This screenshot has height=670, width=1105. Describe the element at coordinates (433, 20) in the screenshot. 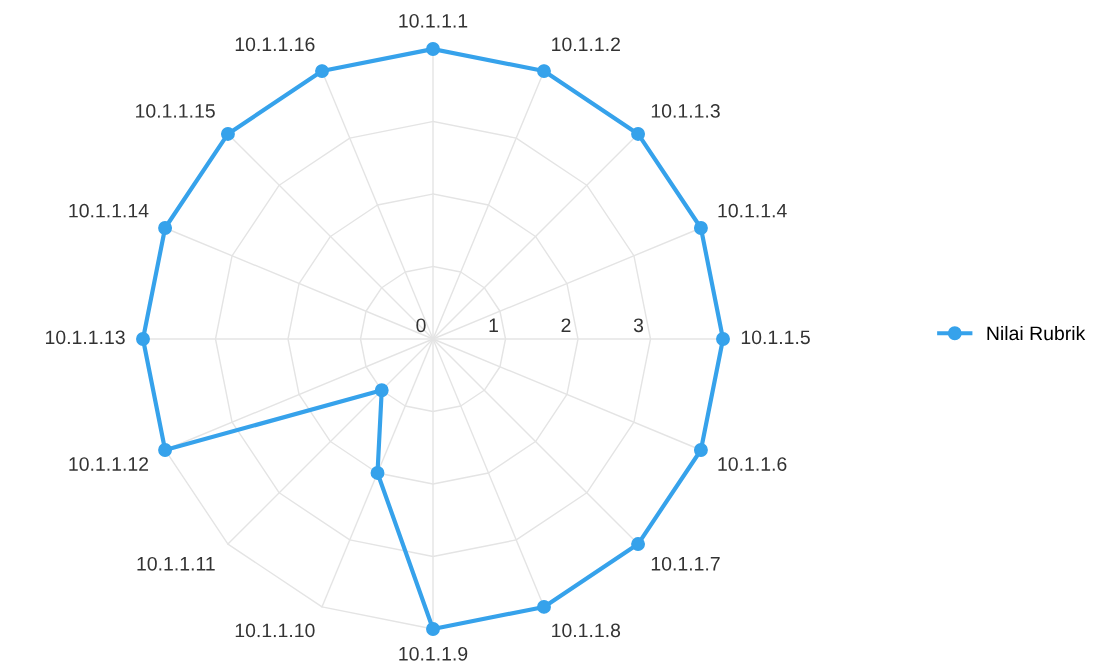

I see `spoke-label: 10.1.1.1` at that location.